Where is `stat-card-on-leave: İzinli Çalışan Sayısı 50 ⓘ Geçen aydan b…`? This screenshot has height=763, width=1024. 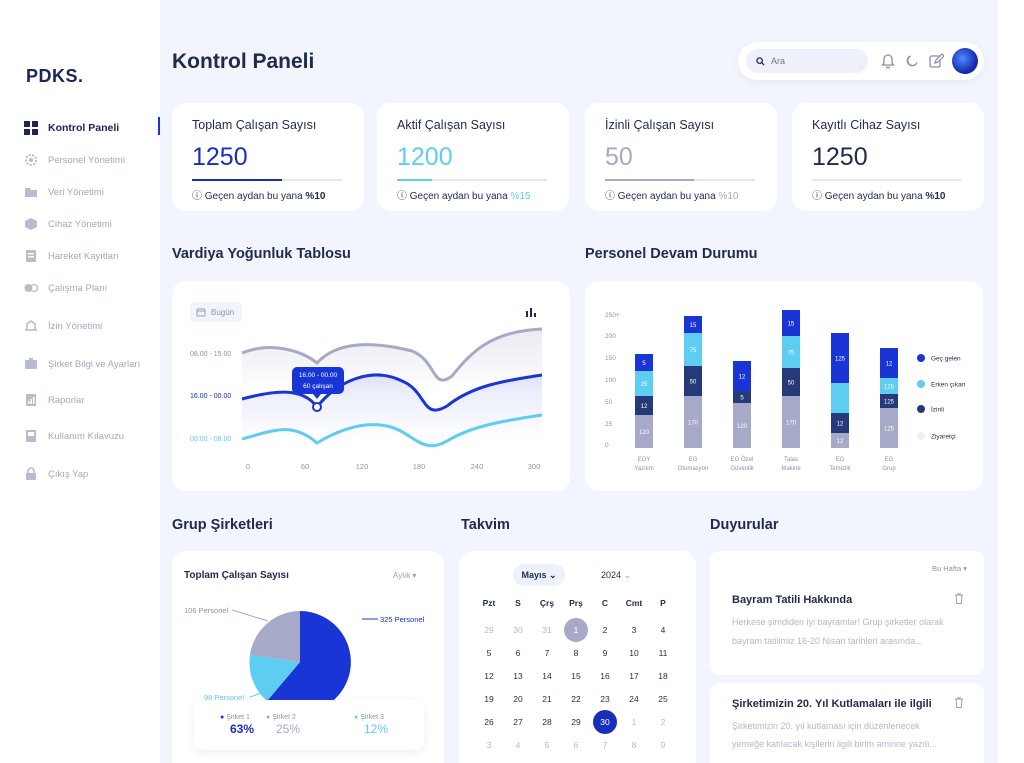
stat-card-on-leave: İzinli Çalışan Sayısı 50 ⓘ Geçen aydan b… is located at coordinates (681, 157).